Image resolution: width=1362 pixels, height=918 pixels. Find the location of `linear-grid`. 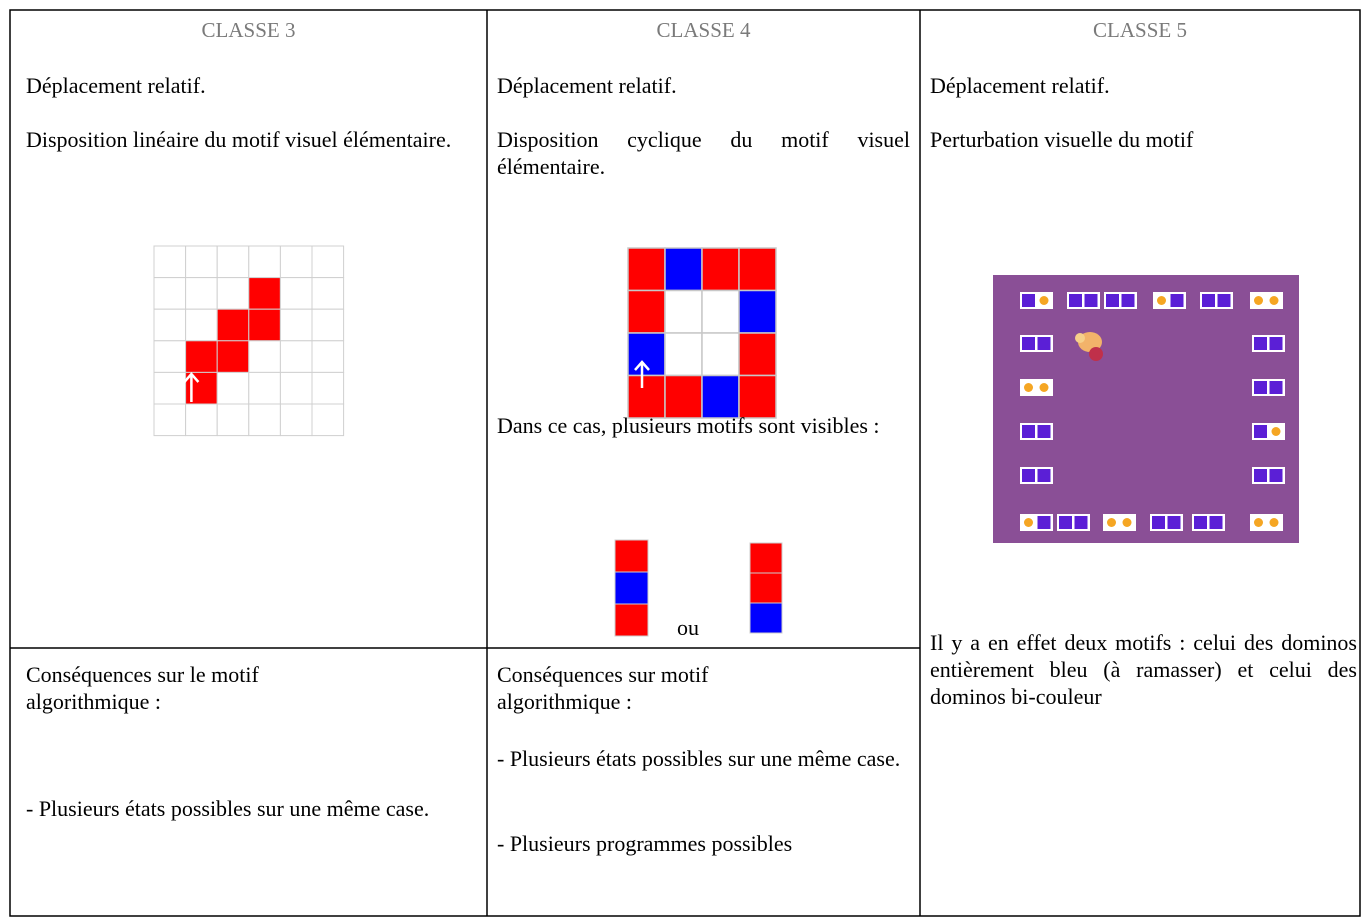

linear-grid is located at coordinates (249, 341).